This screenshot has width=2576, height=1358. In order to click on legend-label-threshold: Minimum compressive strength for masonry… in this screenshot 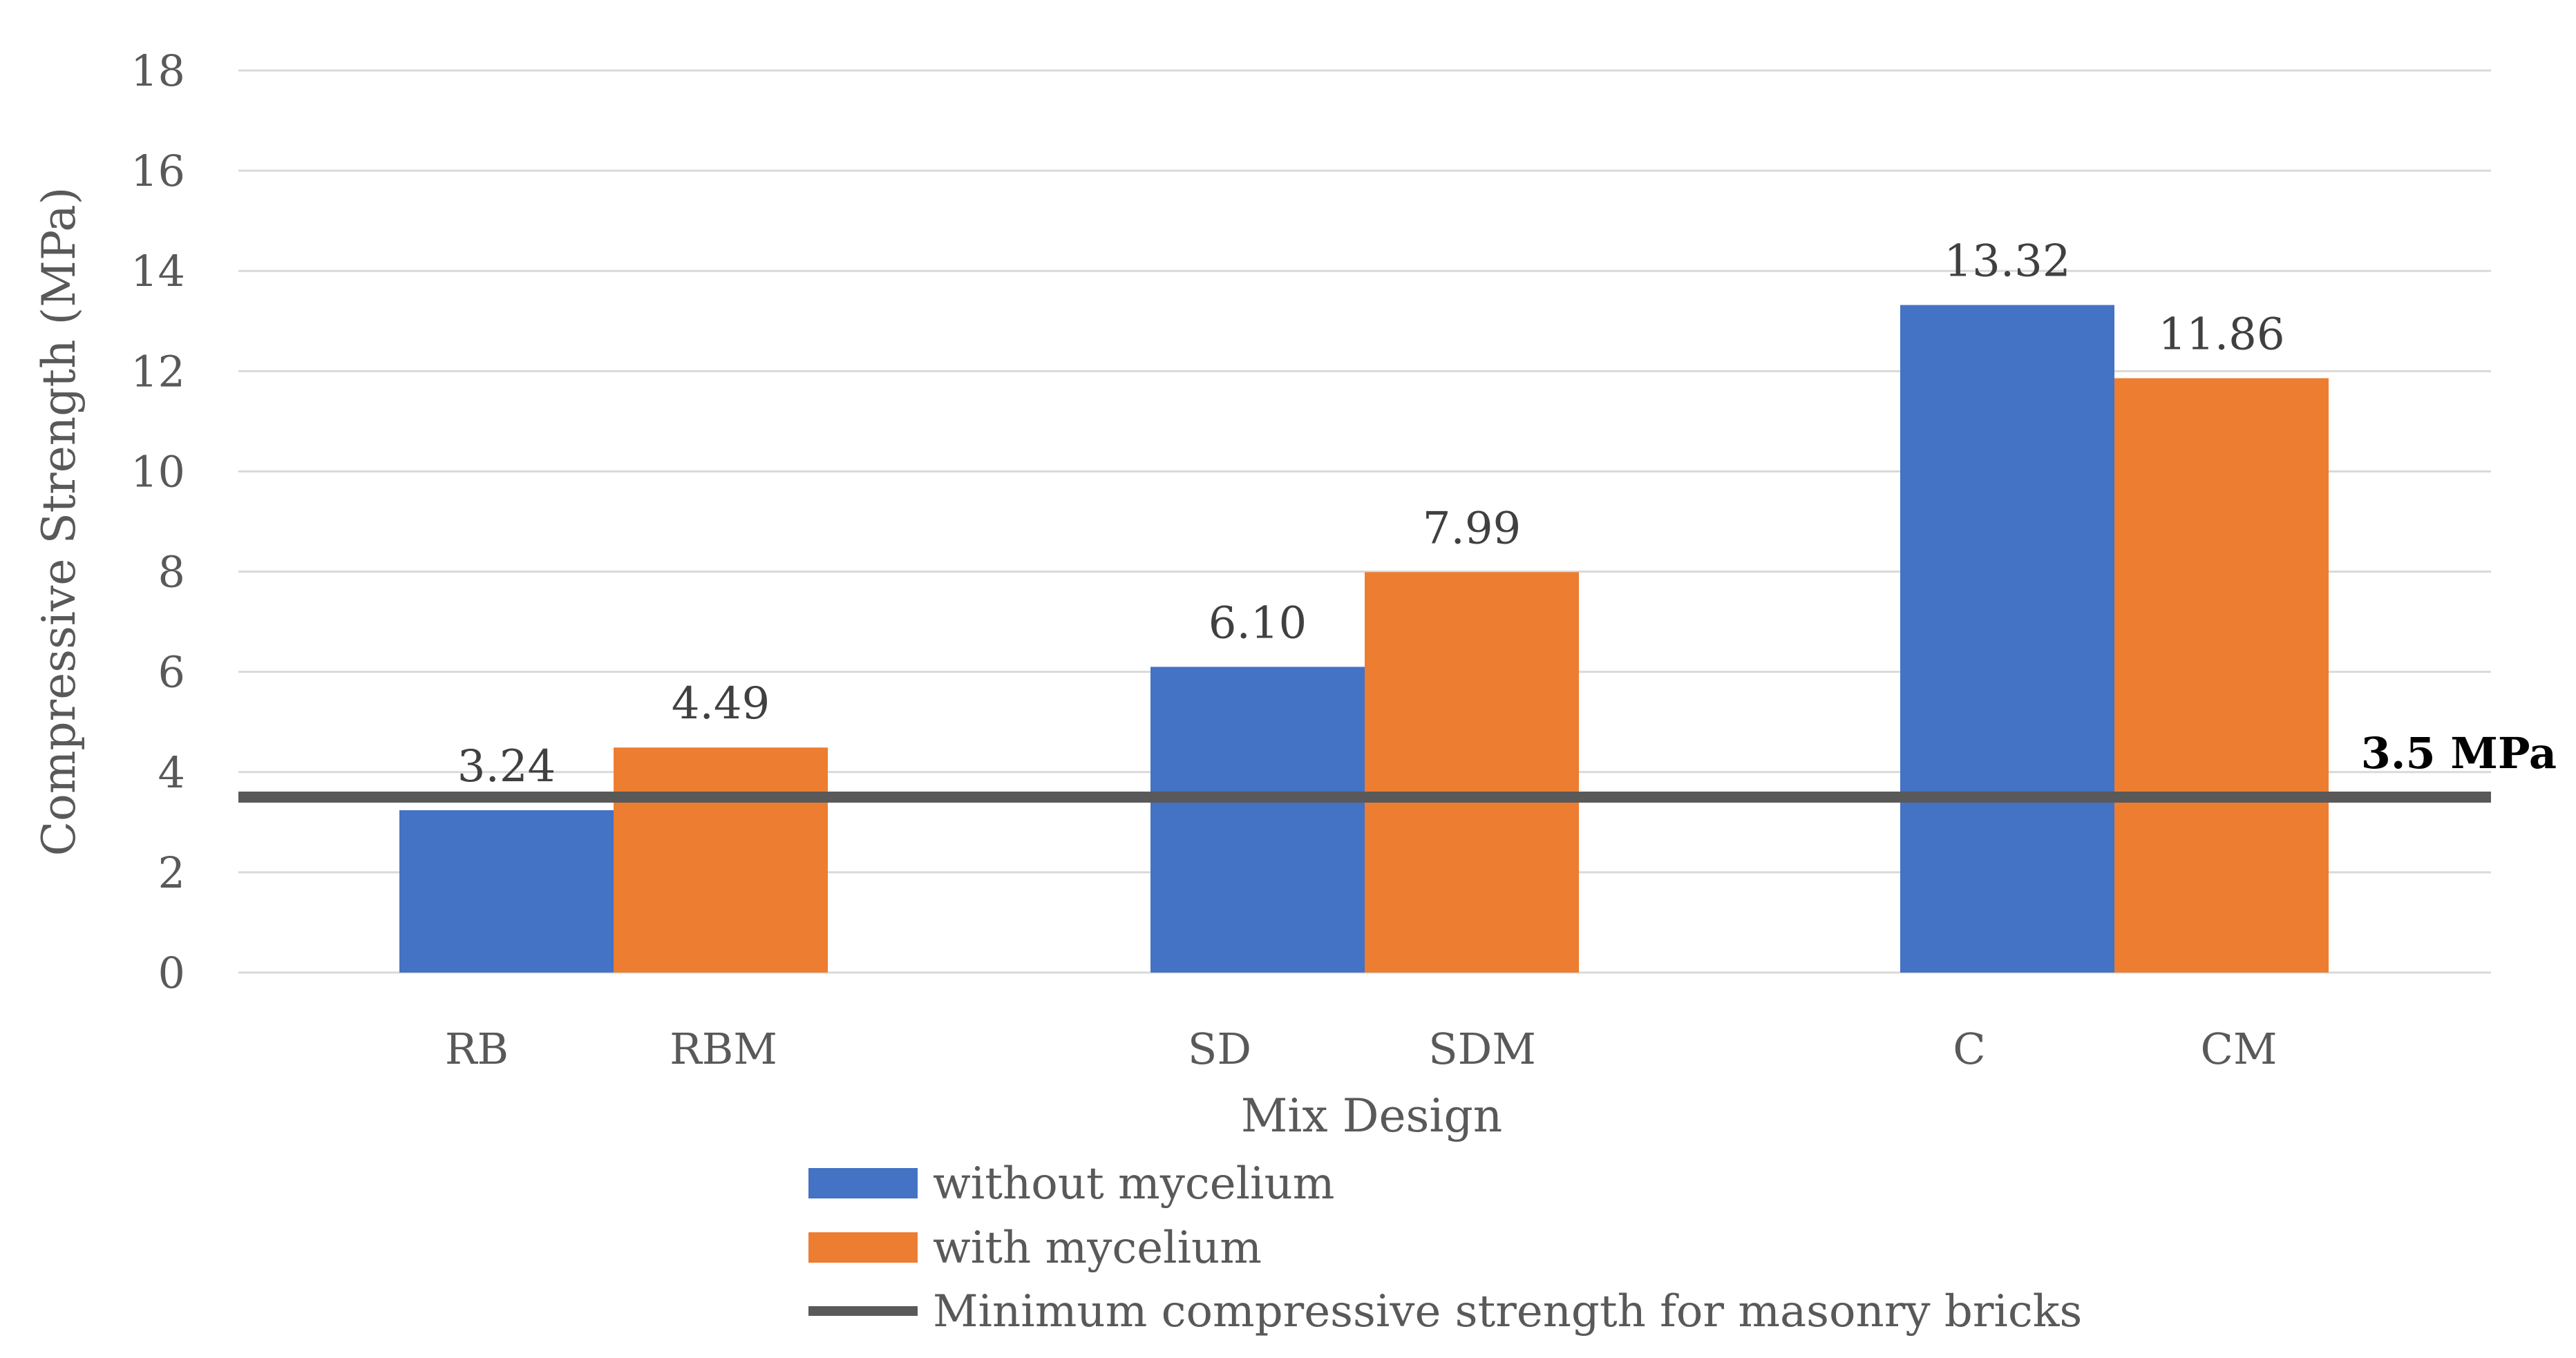, I will do `click(1507, 1311)`.